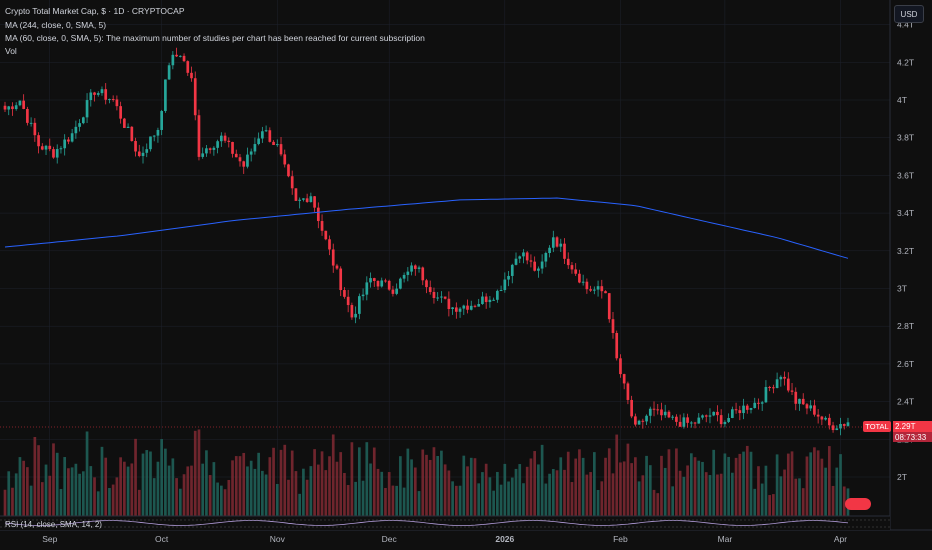  What do you see at coordinates (909, 14) in the screenshot?
I see `currency-button: USD` at bounding box center [909, 14].